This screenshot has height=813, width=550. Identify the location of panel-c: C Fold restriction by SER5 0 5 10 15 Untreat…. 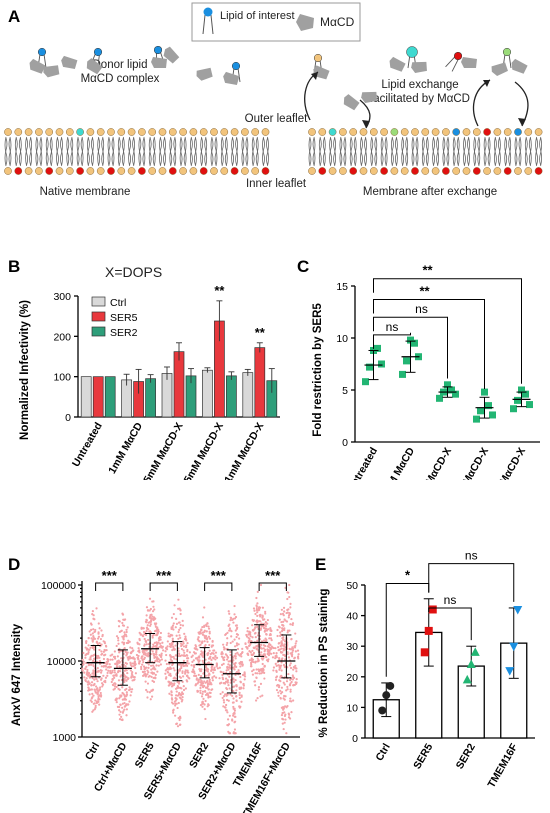
(418, 368).